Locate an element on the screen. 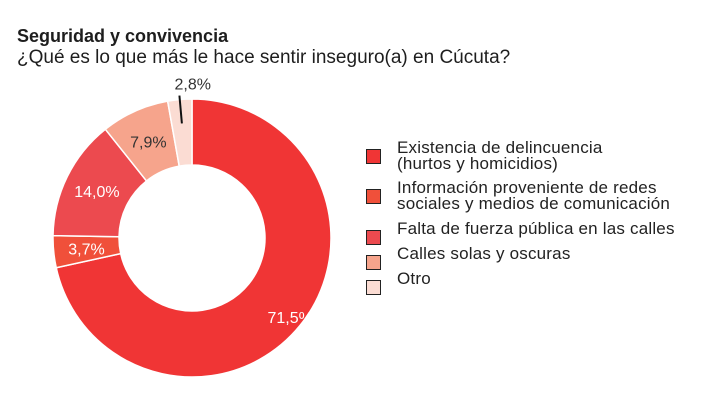  data-label-falta-de-fuerza-publica-en-las-calles: 14,0% is located at coordinates (96, 192).